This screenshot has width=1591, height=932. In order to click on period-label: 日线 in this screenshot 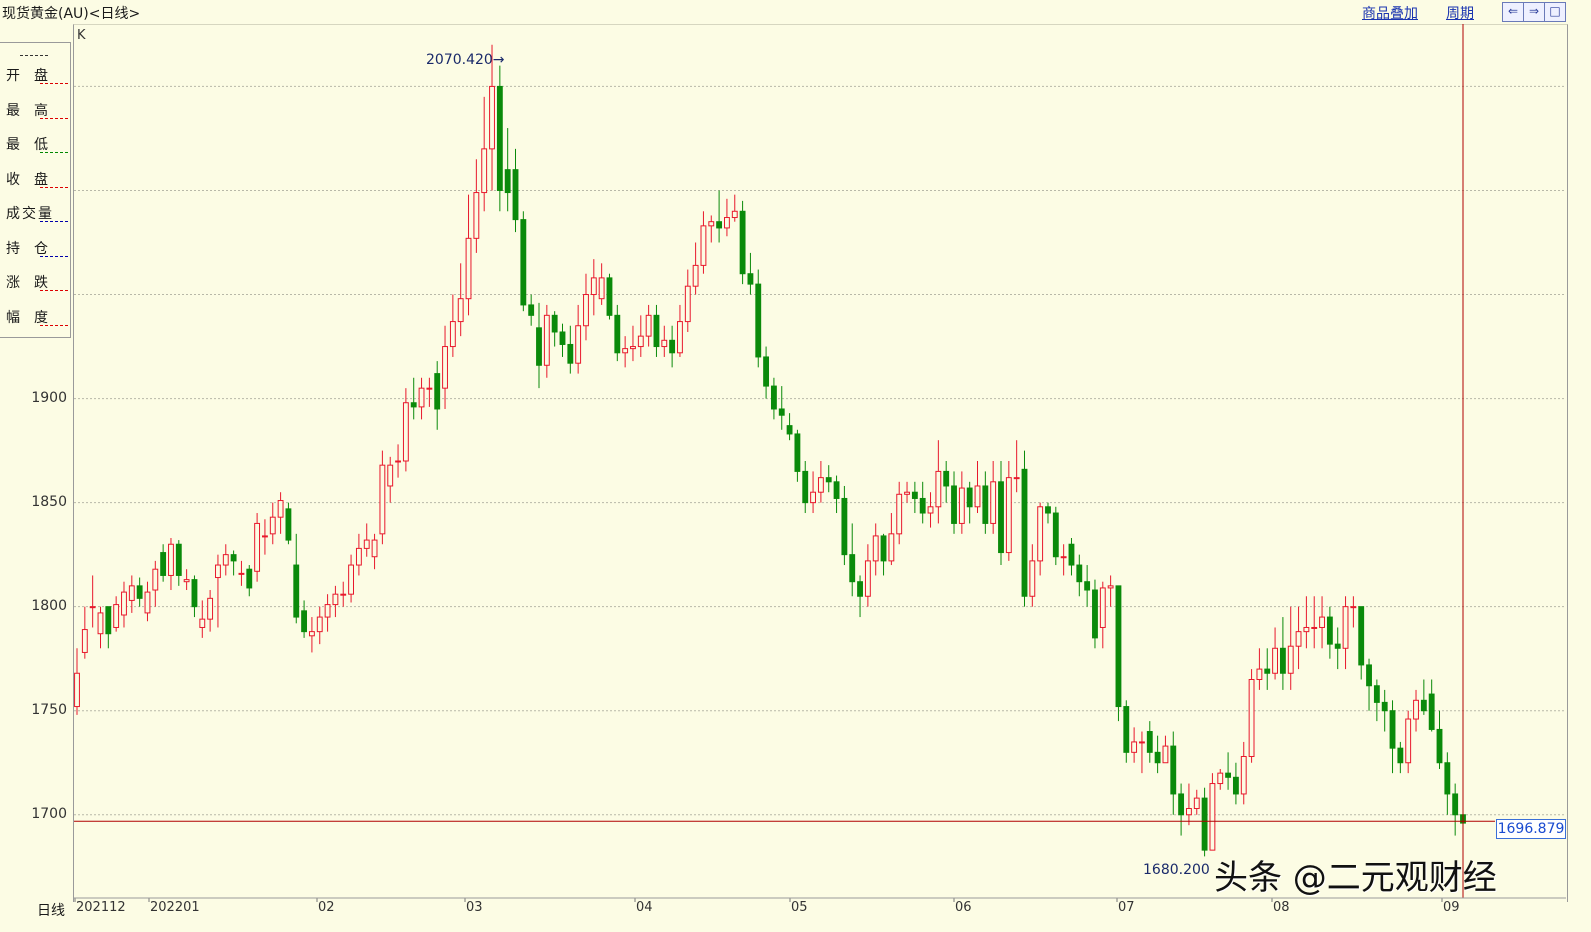, I will do `click(51, 911)`.